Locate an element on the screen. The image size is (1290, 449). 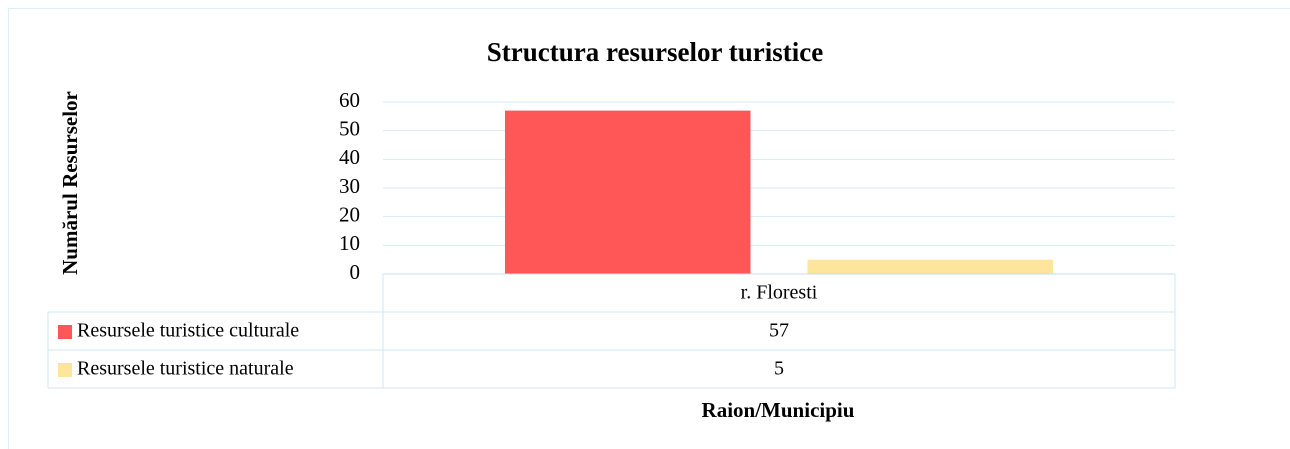
y-tick-label: 60 is located at coordinates (349, 100).